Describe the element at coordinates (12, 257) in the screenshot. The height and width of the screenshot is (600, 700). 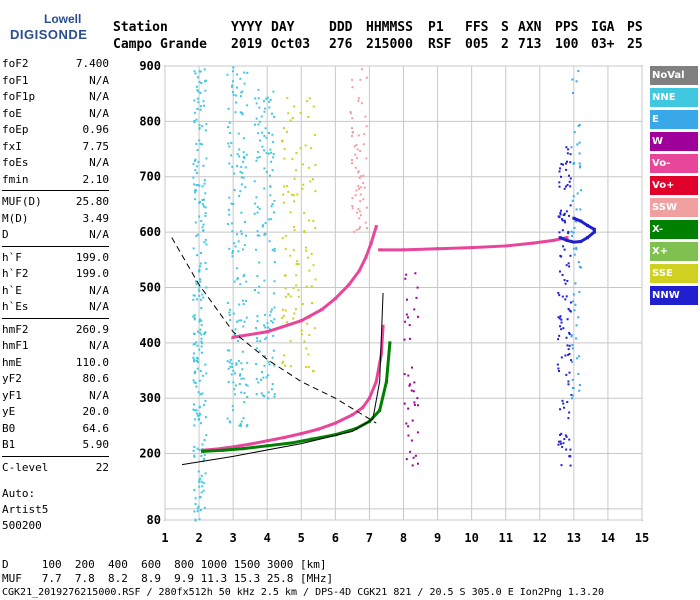
I see `param-name: h`F` at that location.